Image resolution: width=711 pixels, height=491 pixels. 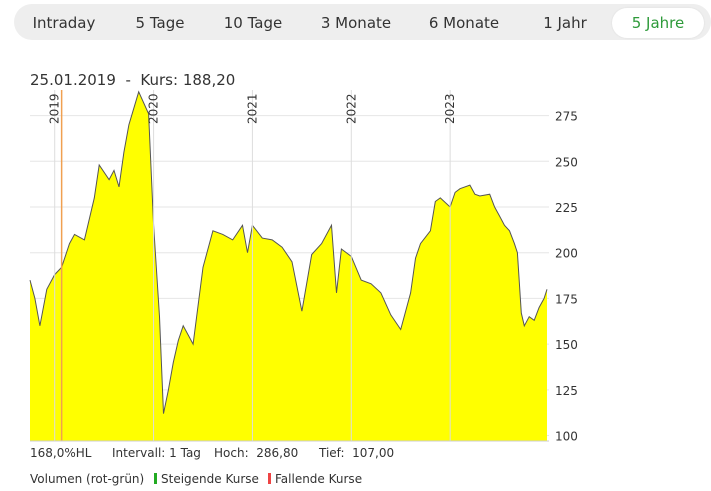 I want to click on stat-interval: Intervall: 1 Tag, so click(x=156, y=453).